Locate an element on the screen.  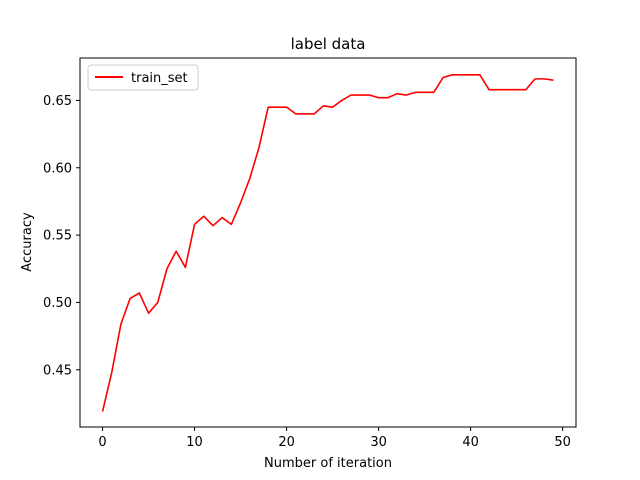
x-tick-label: 10 is located at coordinates (194, 442).